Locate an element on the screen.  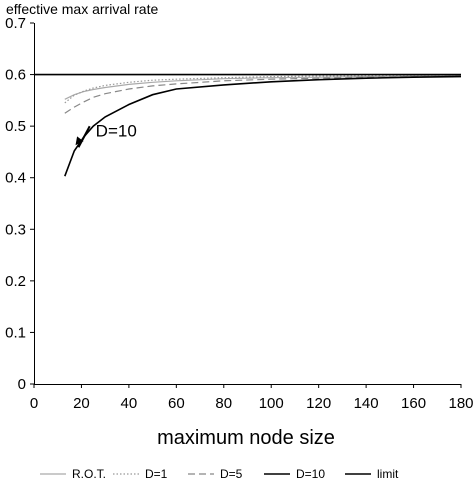
y-tick-label: 0.7 is located at coordinates (15, 23).